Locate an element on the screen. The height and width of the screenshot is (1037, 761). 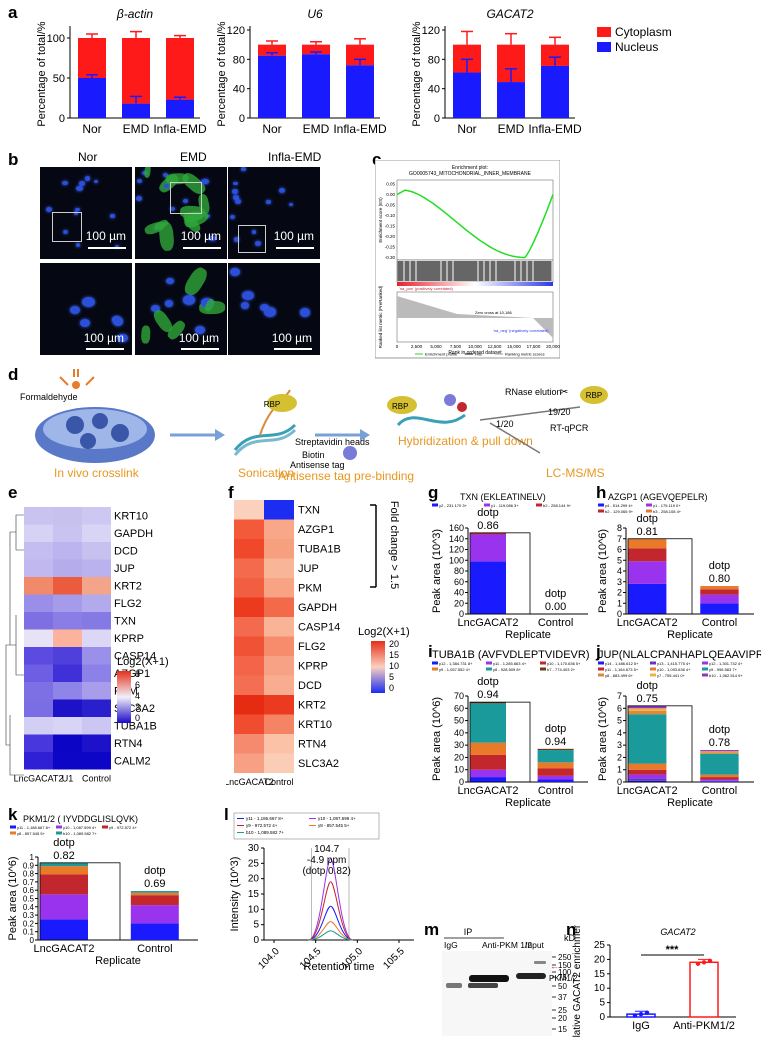
y-axis-label: Intensity (10^3) is located at coordinates (235, 894).